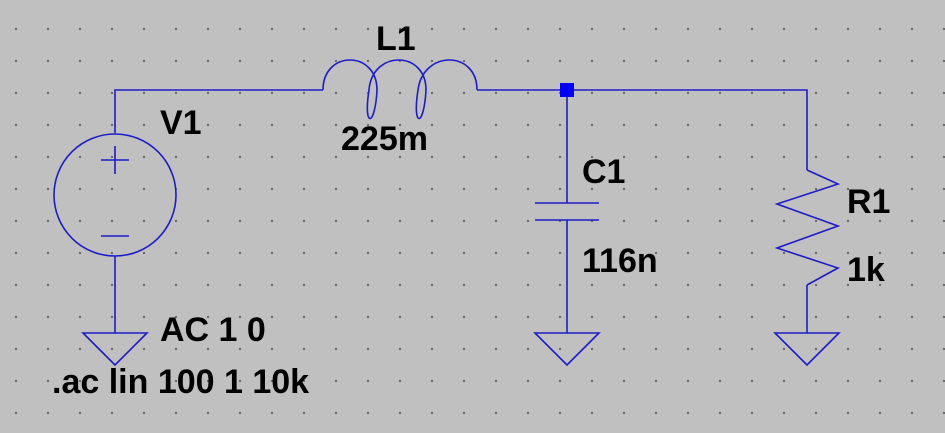  I want to click on spice-directive: .ac lin 100 1 10k, so click(180, 382).